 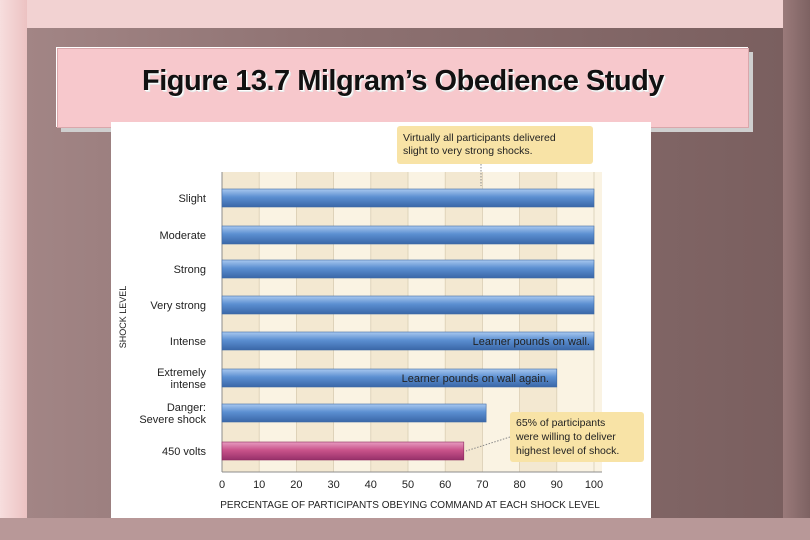 I want to click on x-tick-label: 90, so click(x=557, y=485).